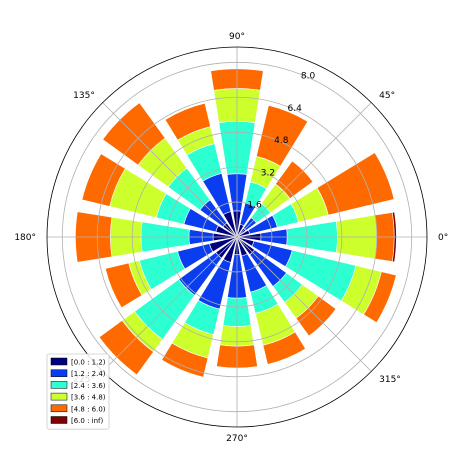 Image resolution: width=474 pixels, height=474 pixels. I want to click on radial-tick-label-3: 6.4, so click(294, 109).